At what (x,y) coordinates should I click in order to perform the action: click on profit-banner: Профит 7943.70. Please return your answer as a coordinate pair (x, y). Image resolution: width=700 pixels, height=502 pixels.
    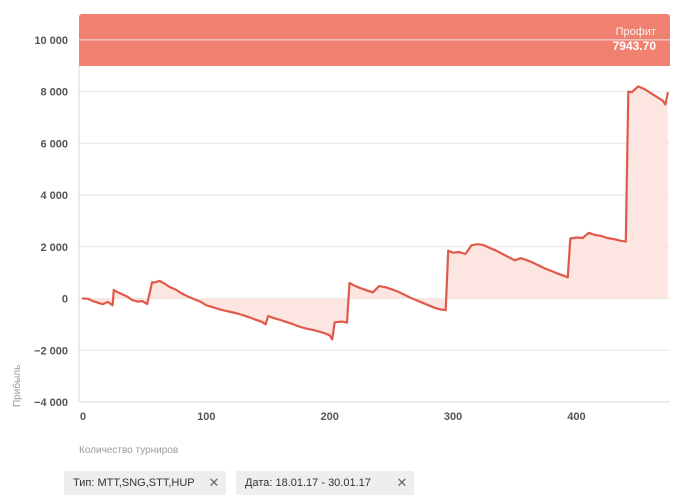
    Looking at the image, I should click on (374, 40).